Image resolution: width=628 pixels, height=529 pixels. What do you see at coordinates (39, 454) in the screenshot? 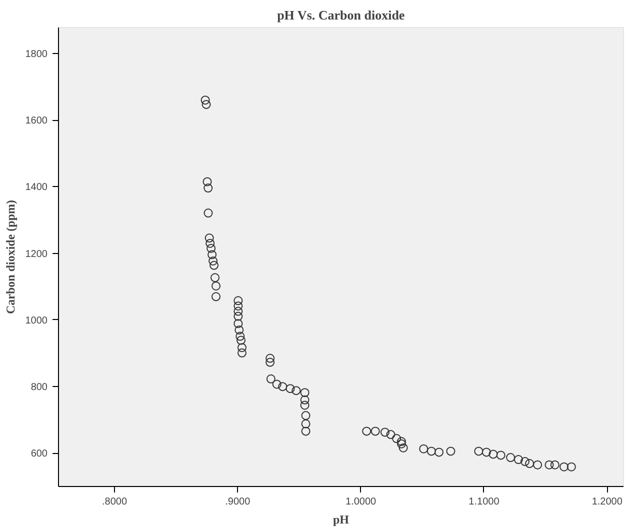
I see `y-tick-label: 600` at bounding box center [39, 454].